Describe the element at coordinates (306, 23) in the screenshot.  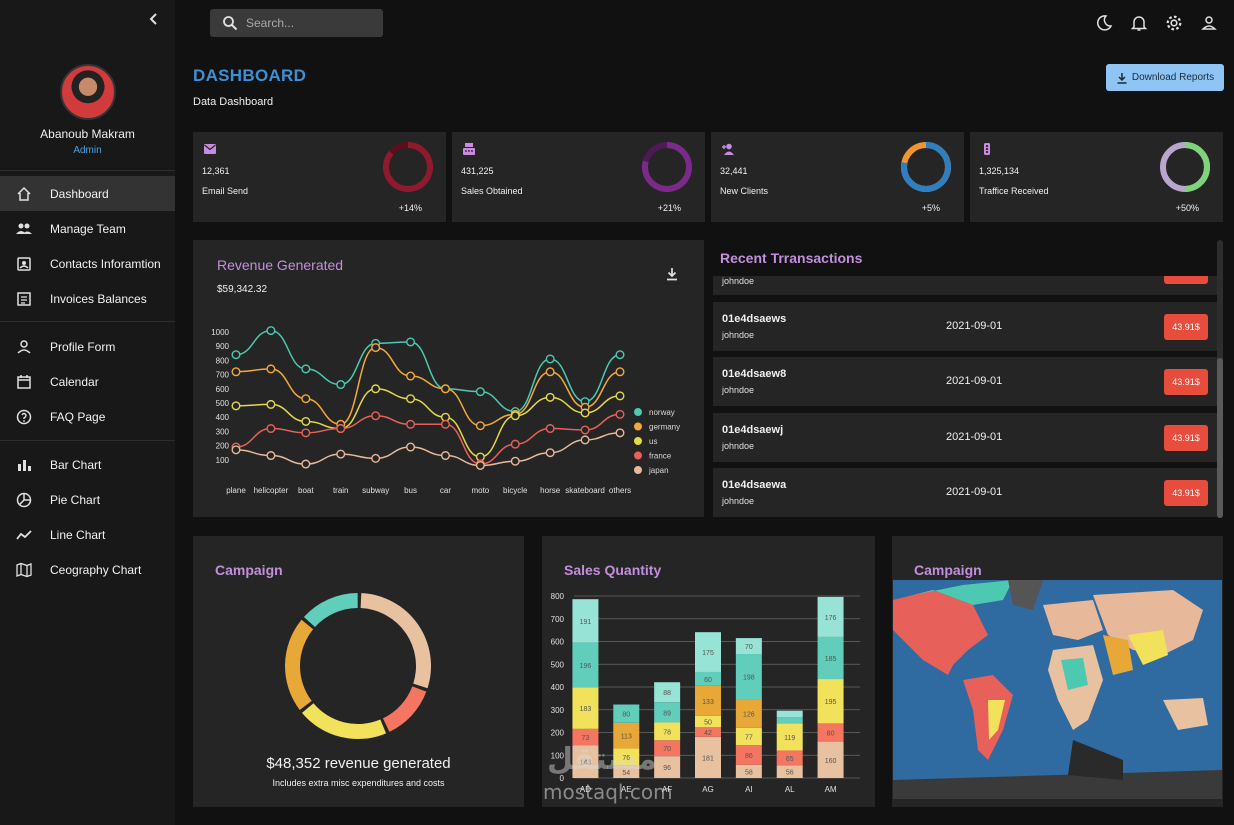
I see `search-input` at that location.